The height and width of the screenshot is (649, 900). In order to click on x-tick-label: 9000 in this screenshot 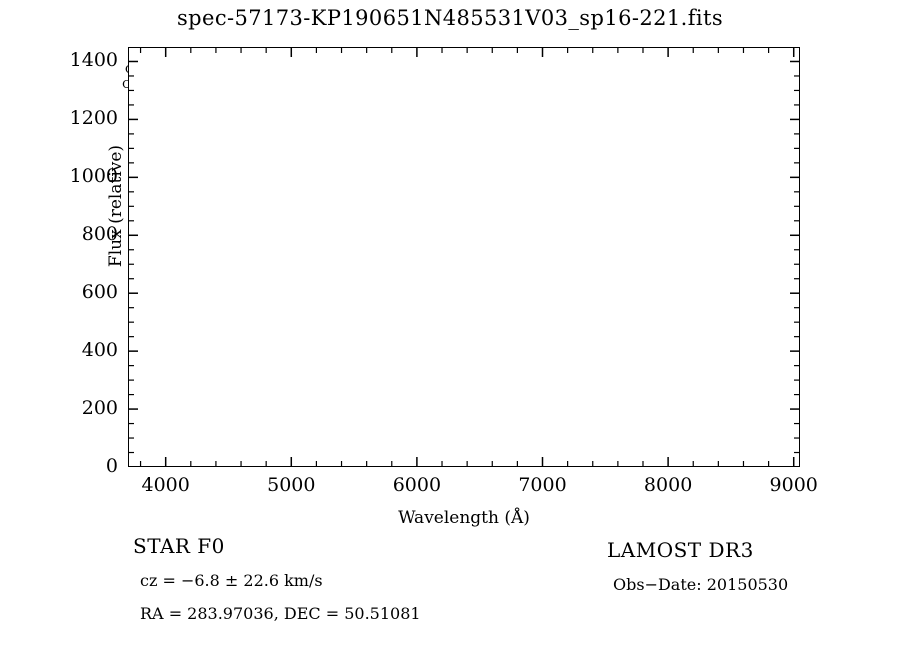, I will do `click(793, 485)`.